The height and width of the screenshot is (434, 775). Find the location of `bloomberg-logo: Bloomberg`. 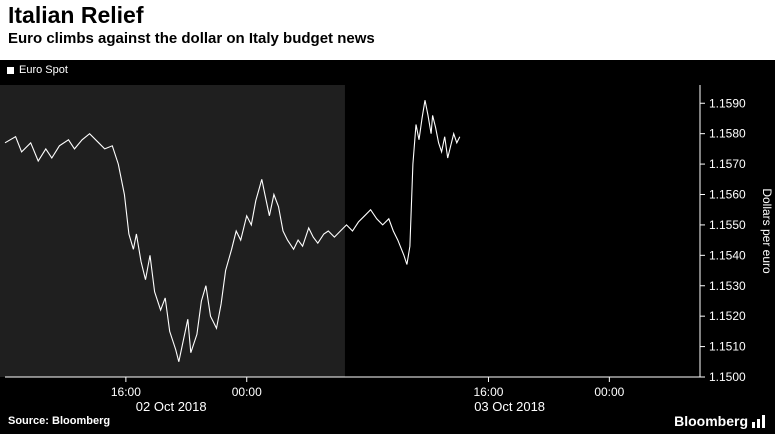

bloomberg-logo: Bloomberg is located at coordinates (719, 421).